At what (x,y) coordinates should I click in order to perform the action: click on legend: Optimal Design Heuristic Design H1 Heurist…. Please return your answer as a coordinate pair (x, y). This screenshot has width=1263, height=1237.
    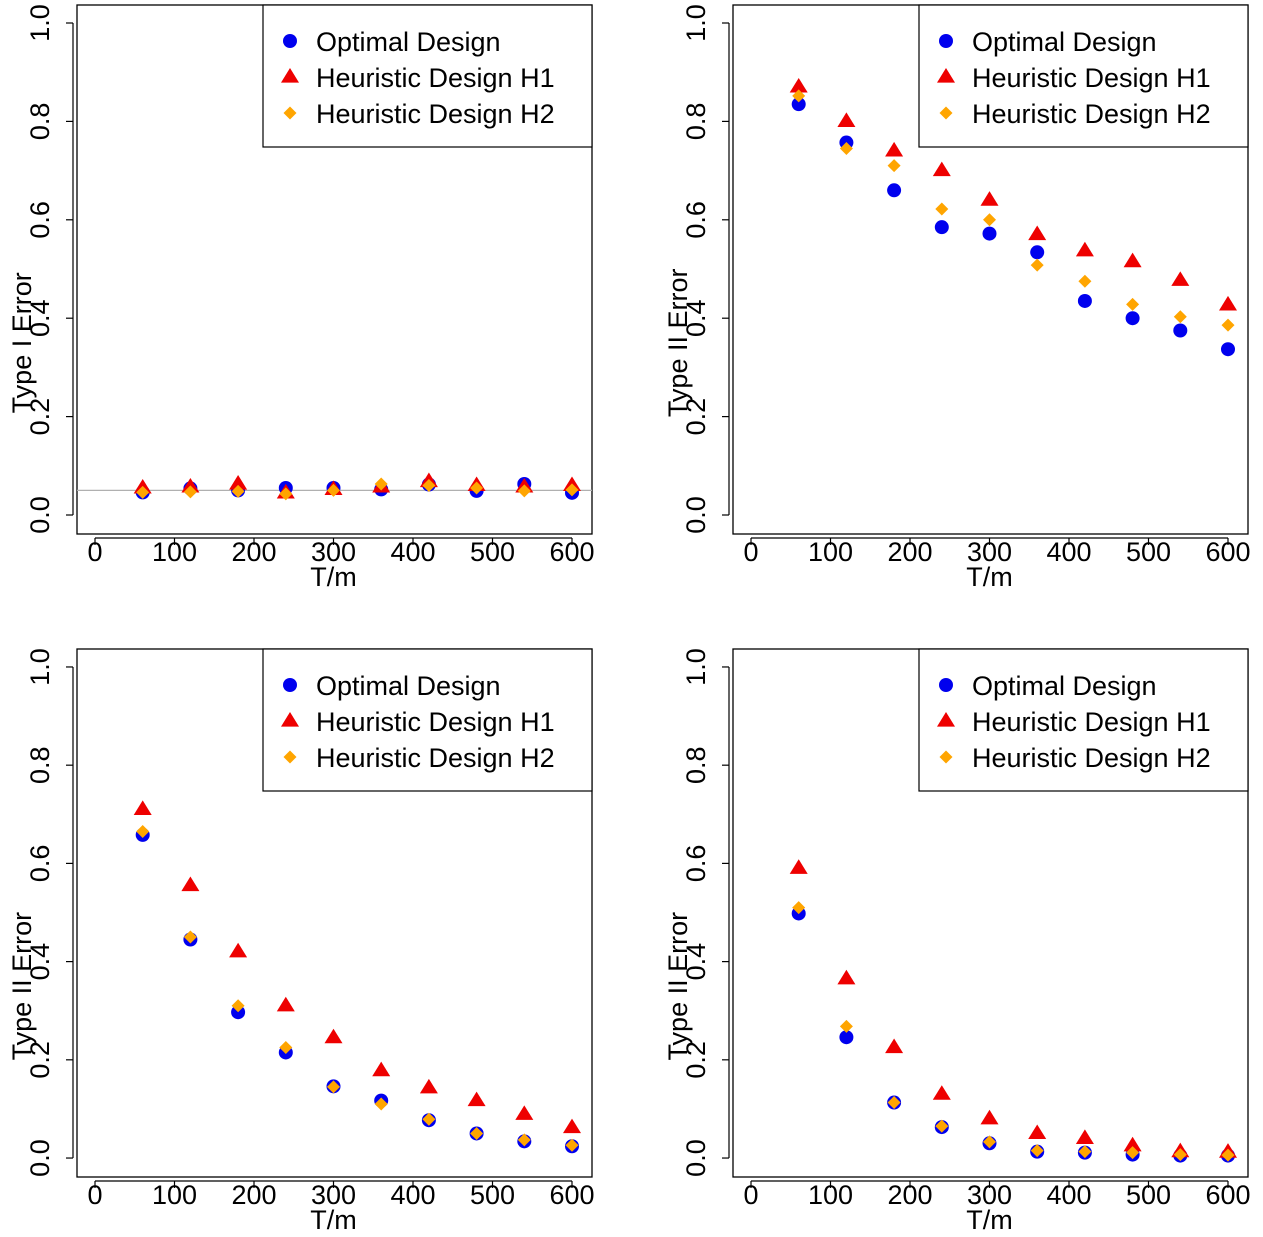
    Looking at the image, I should click on (1083, 720).